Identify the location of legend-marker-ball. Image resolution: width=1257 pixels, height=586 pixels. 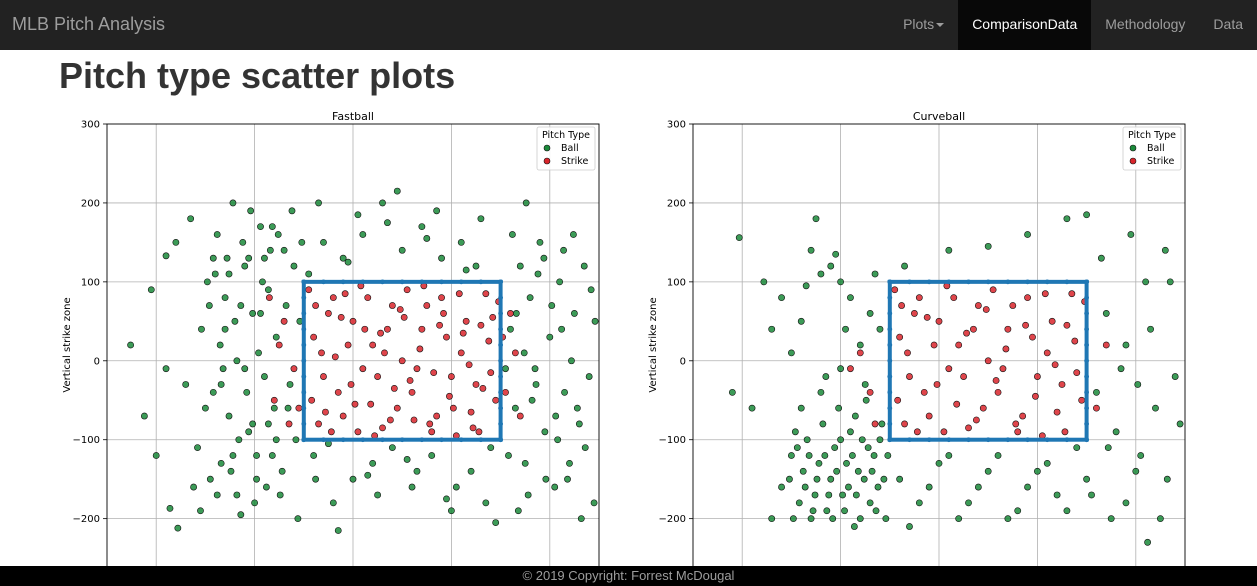
(1133, 148).